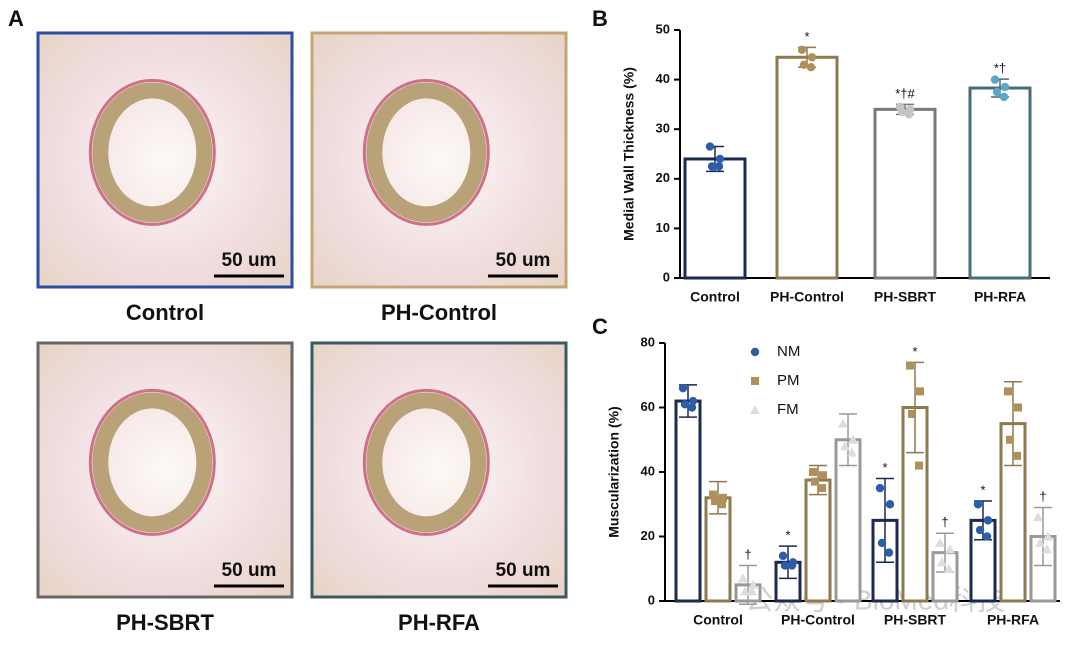 The width and height of the screenshot is (1080, 647). I want to click on image-label: PH-RFA, so click(439, 622).